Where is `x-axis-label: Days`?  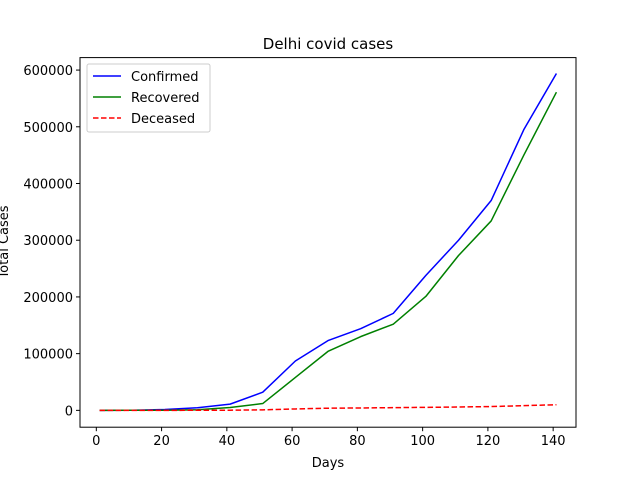 x-axis-label: Days is located at coordinates (328, 463).